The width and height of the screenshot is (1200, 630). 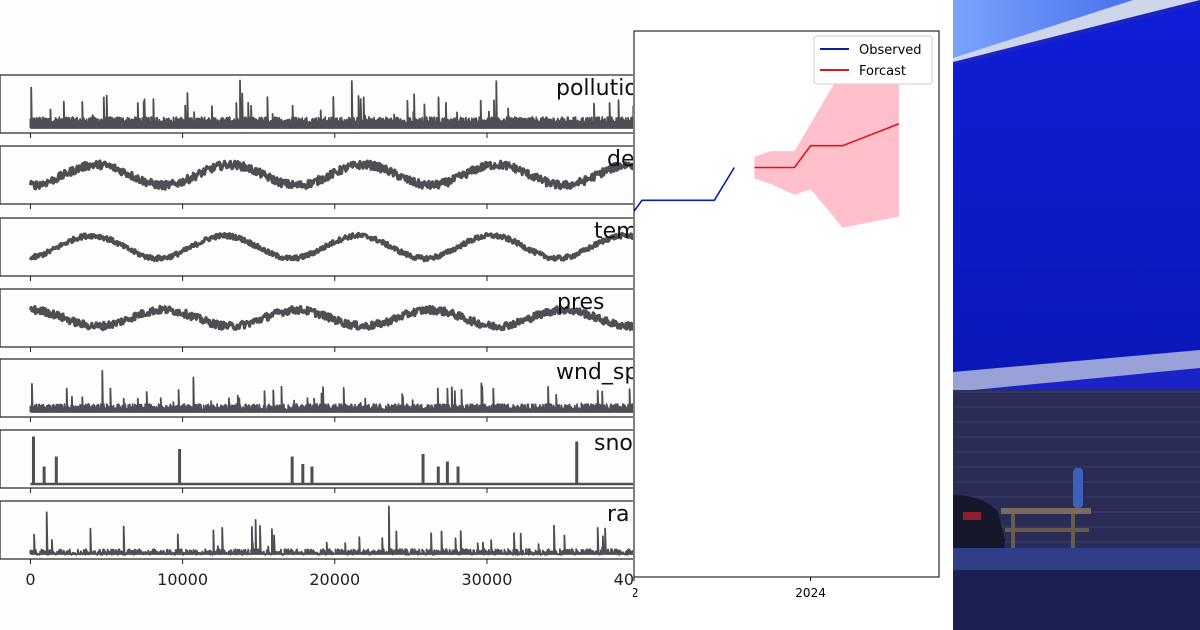 What do you see at coordinates (620, 159) in the screenshot?
I see `subplot-label-dew: de` at bounding box center [620, 159].